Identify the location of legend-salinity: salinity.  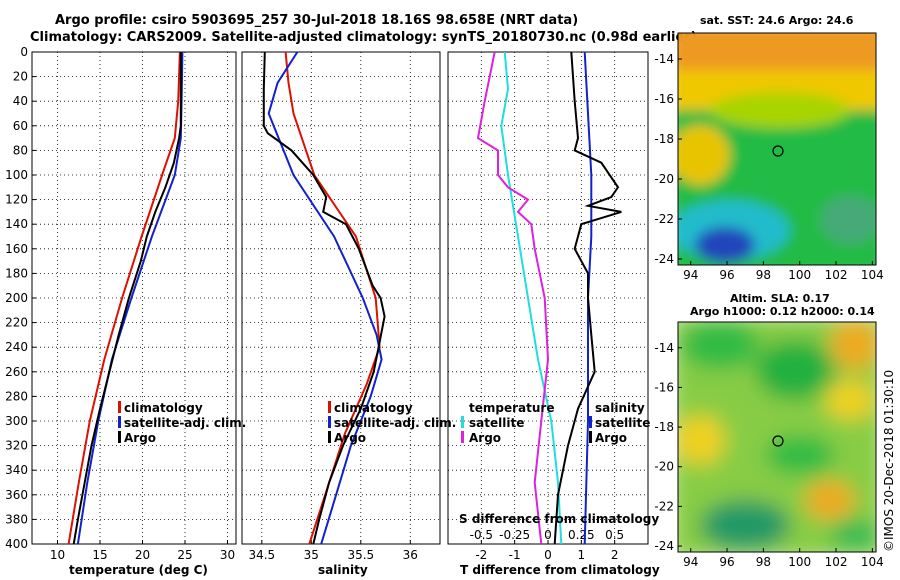
(620, 408).